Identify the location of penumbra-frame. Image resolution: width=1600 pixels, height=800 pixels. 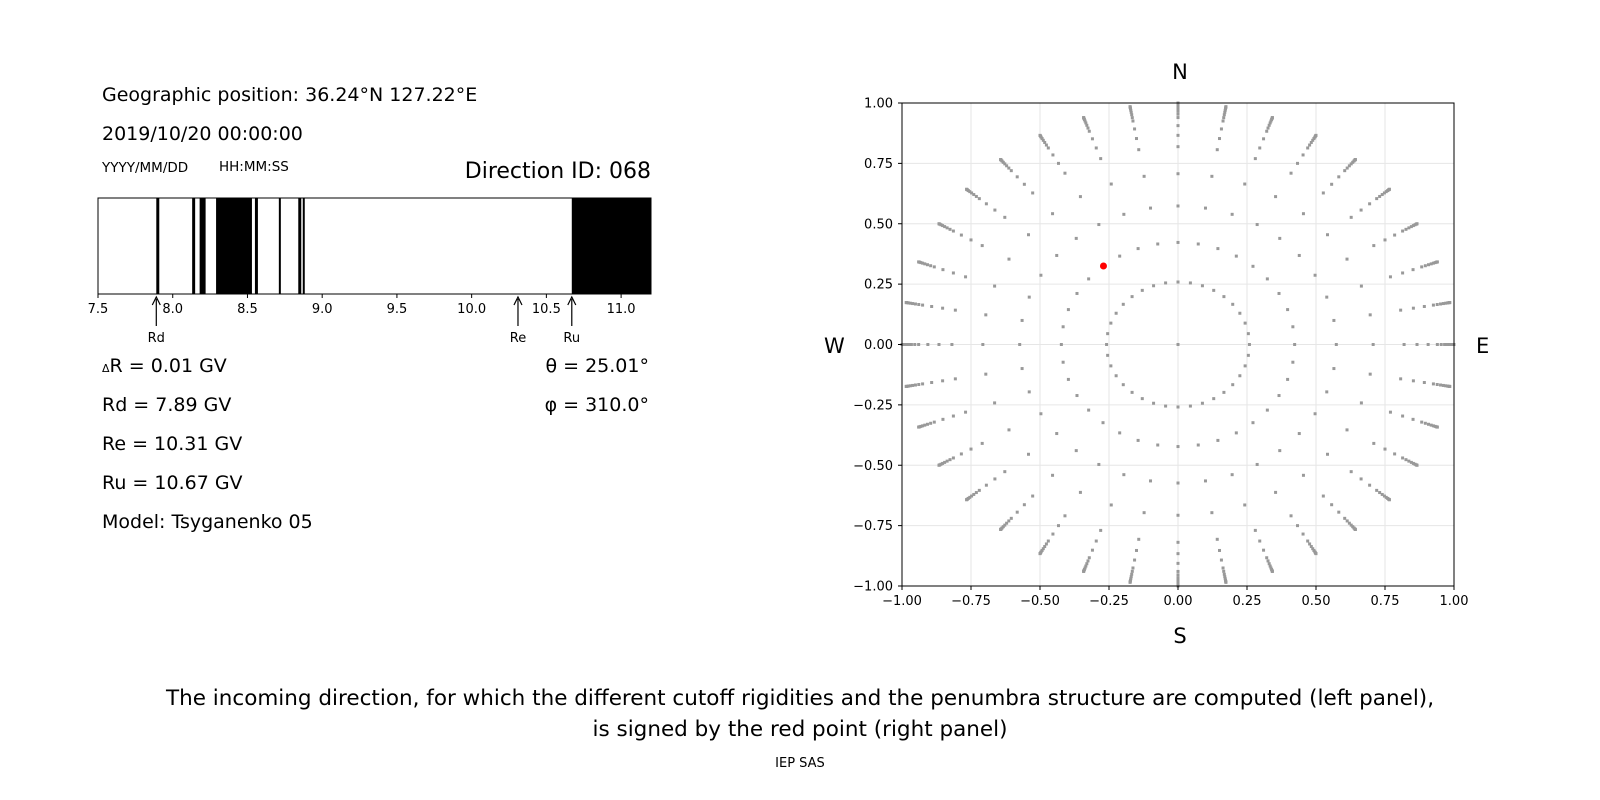
(374, 246).